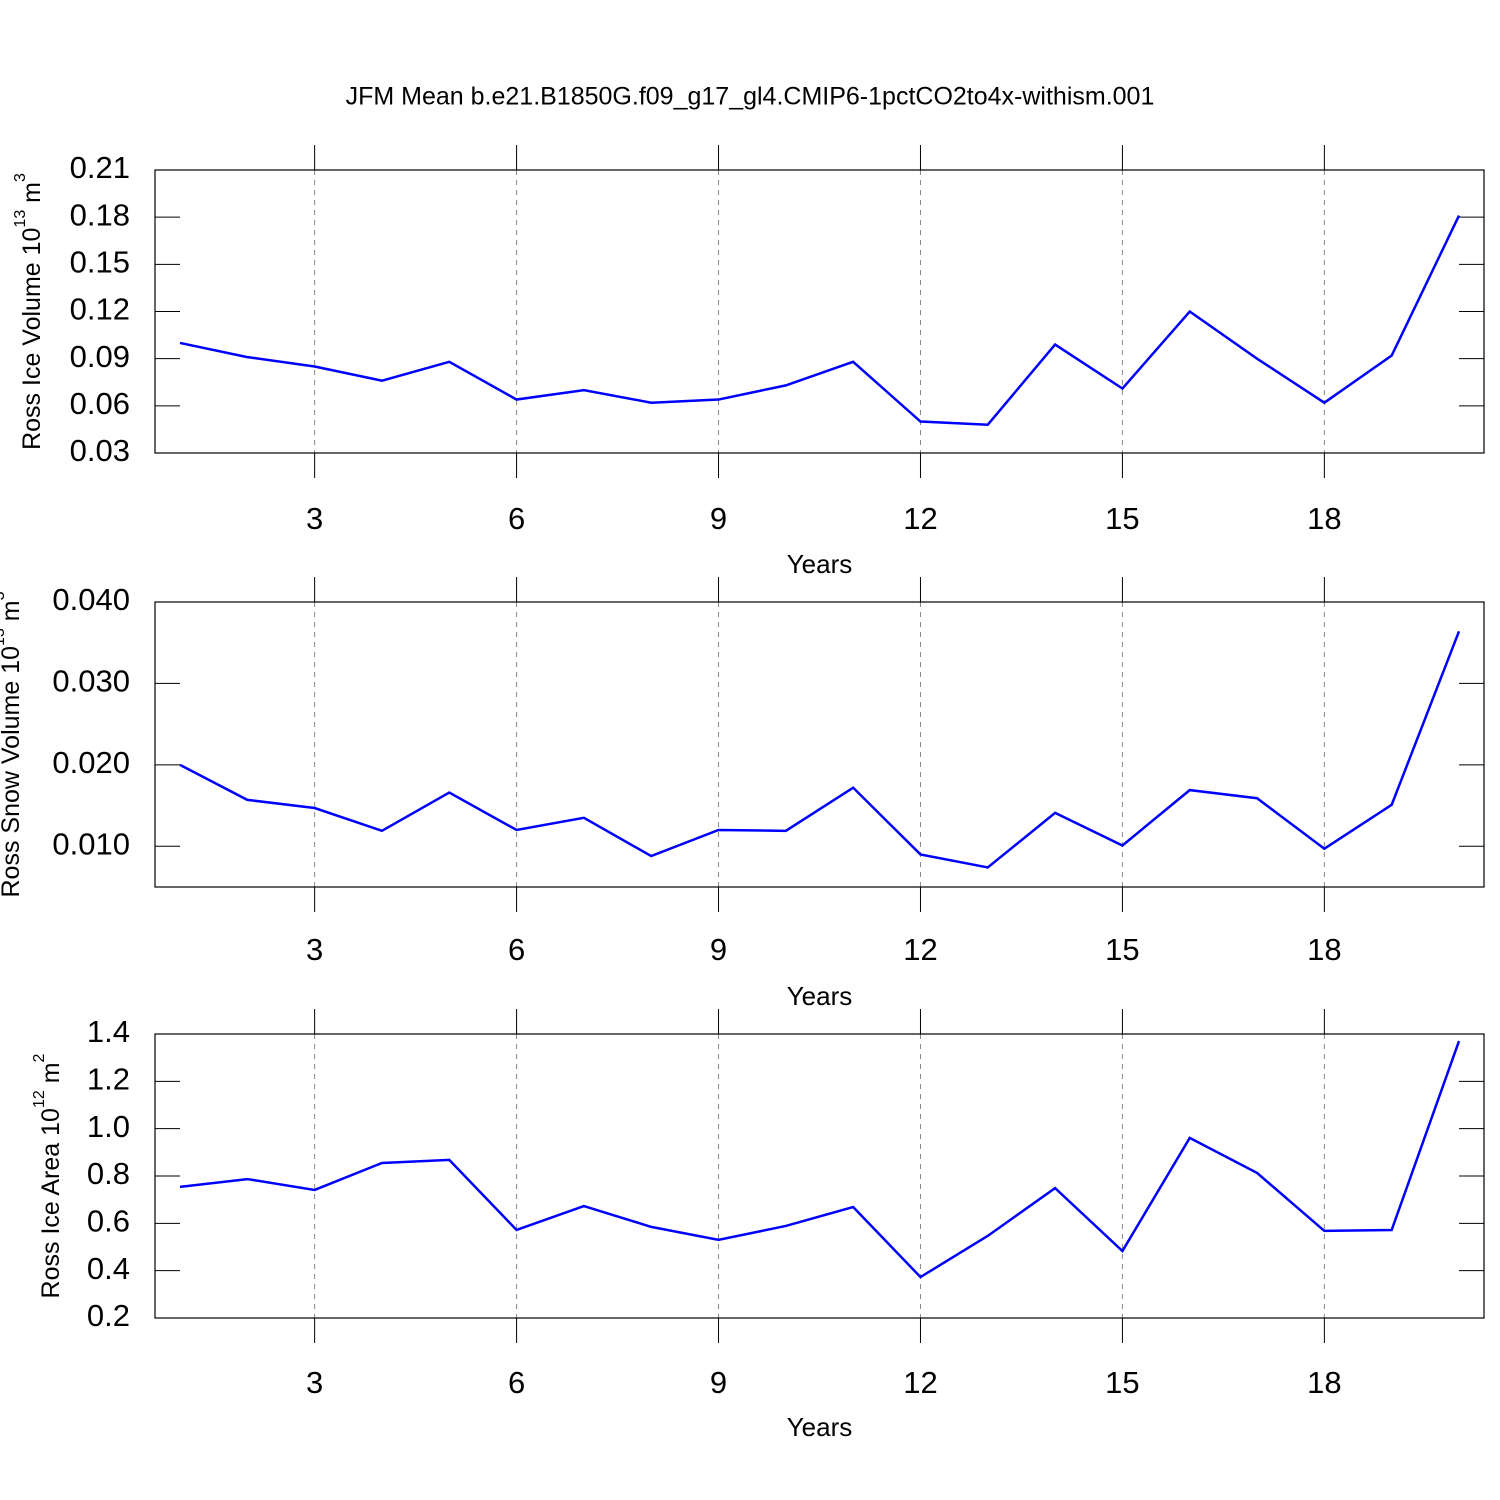 The image size is (1500, 1500). I want to click on y-axis-label-part: 12, so click(39, 1099).